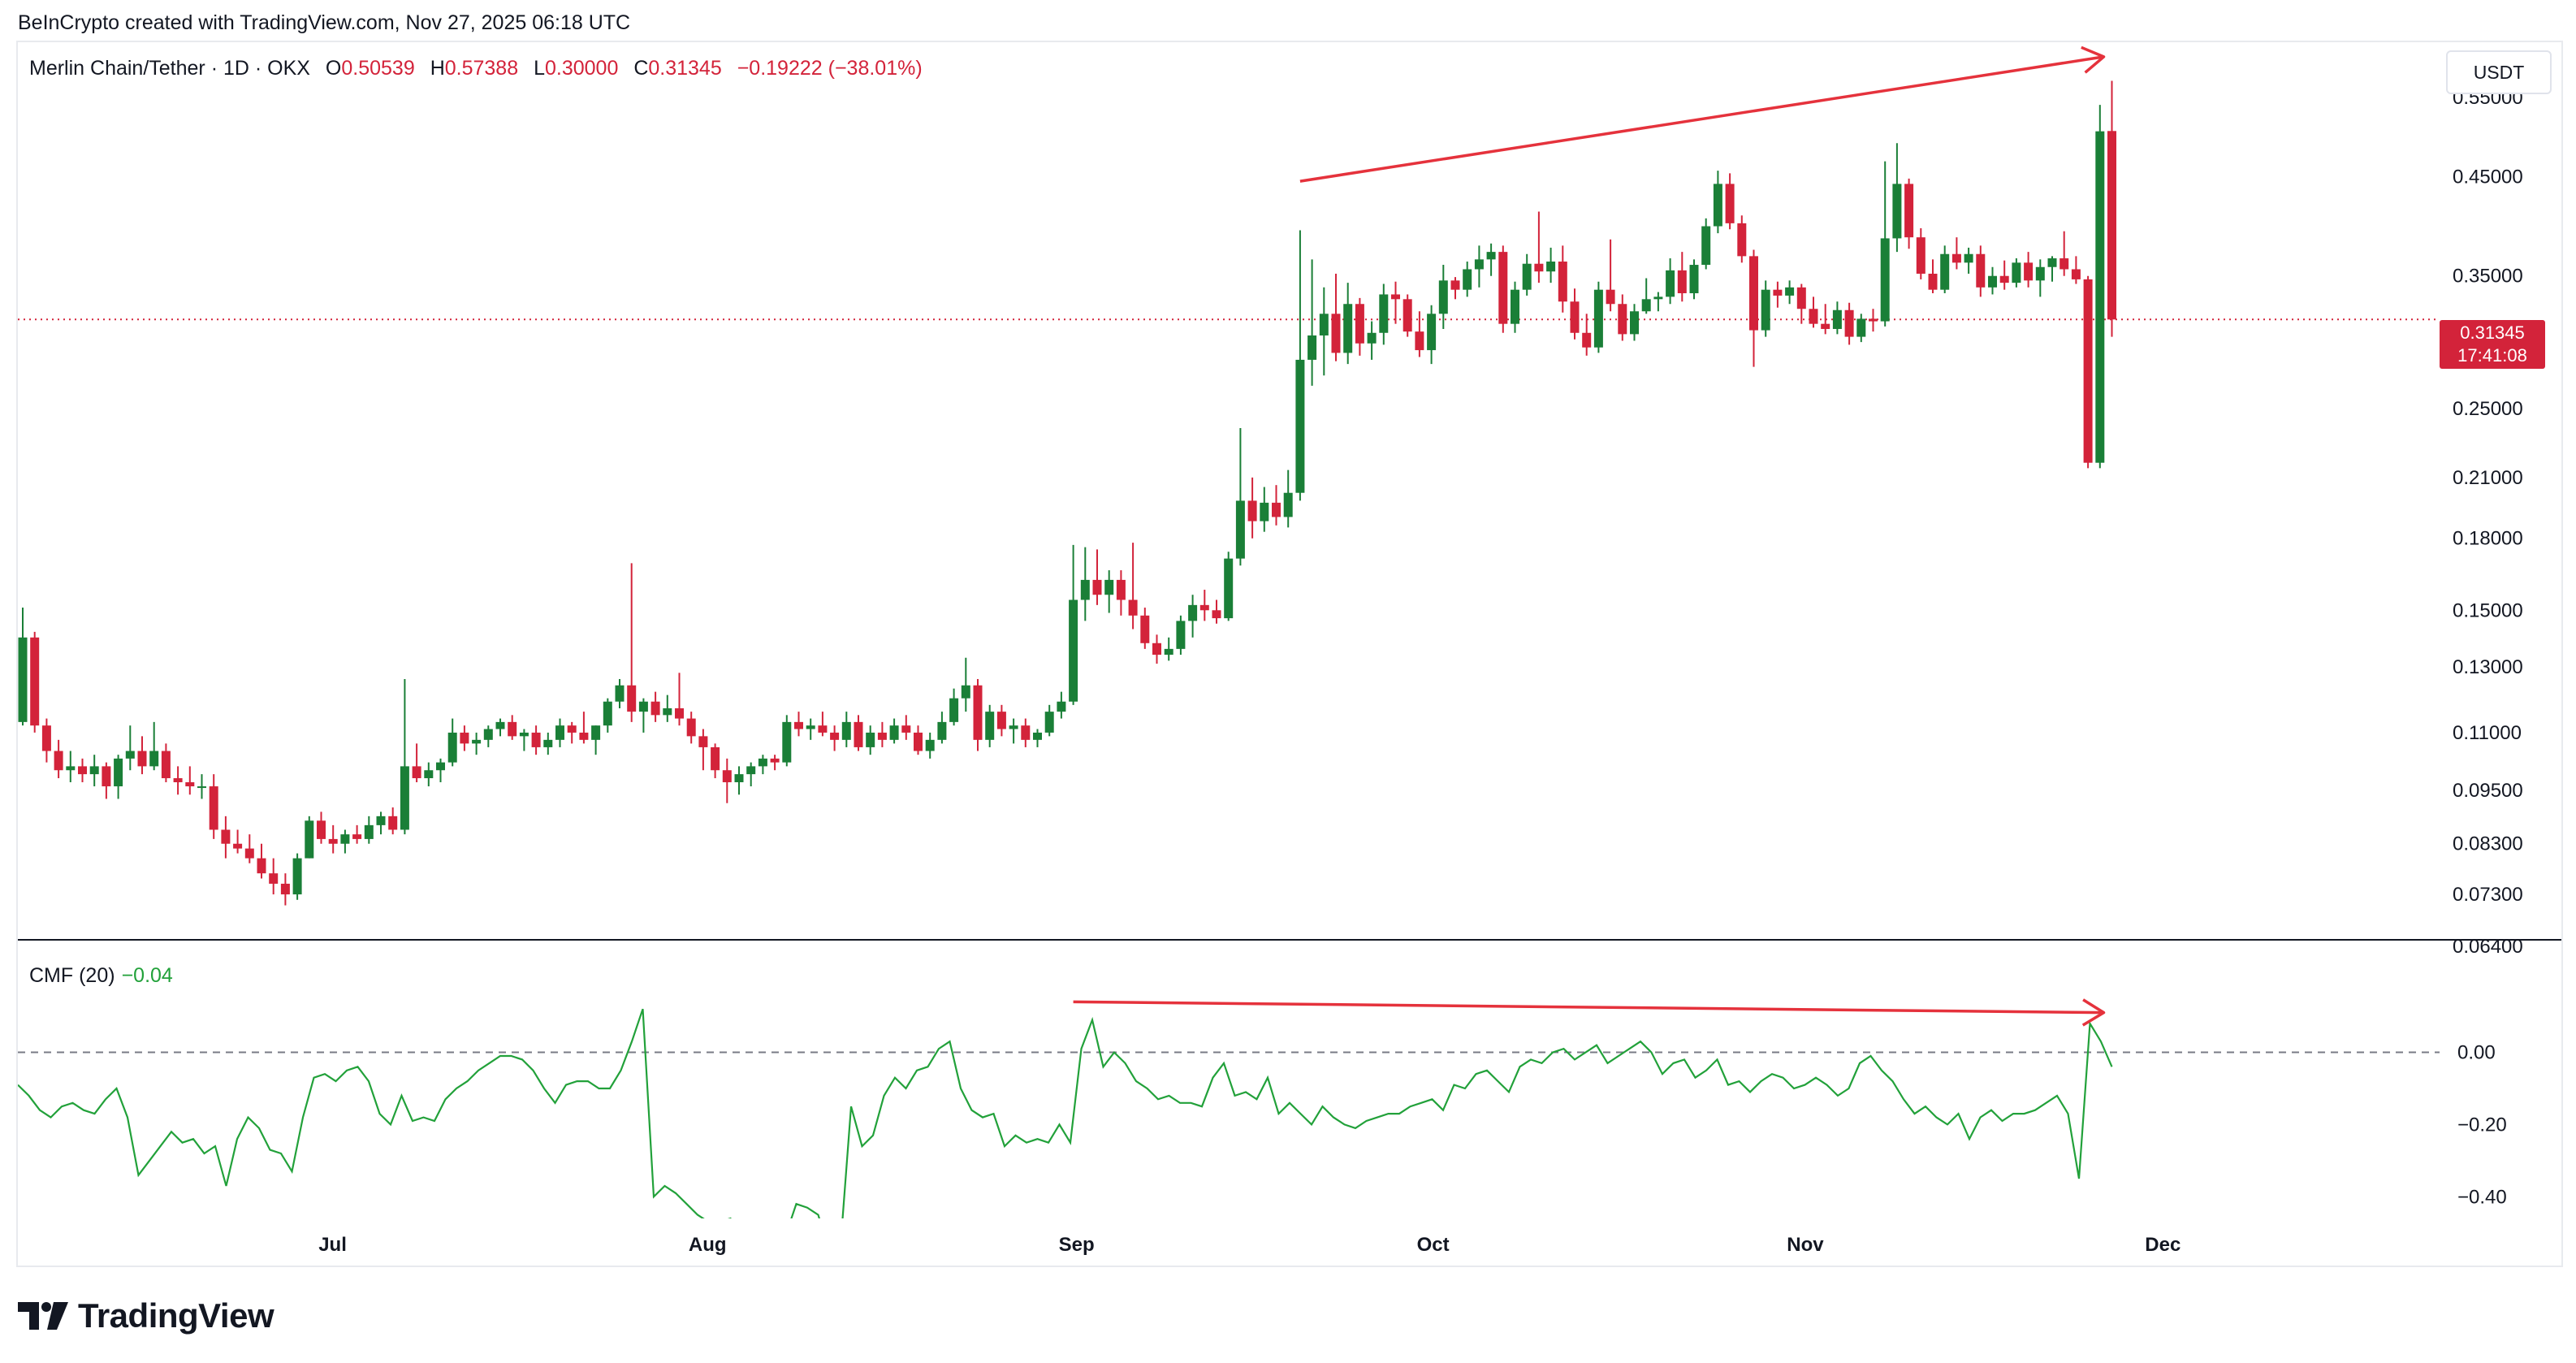 This screenshot has width=2576, height=1363. Describe the element at coordinates (2493, 332) in the screenshot. I see `current-price-value: 0.31345` at that location.